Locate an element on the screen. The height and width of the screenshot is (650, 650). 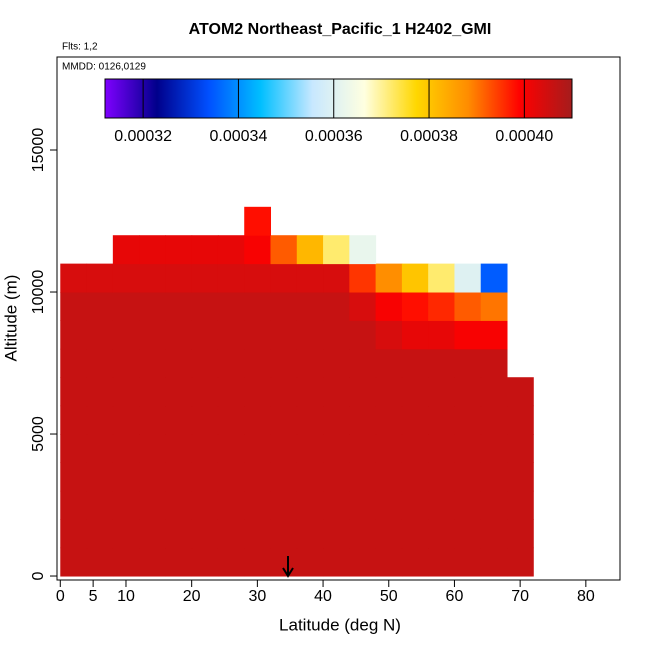
x-tick-label: 70 is located at coordinates (520, 596).